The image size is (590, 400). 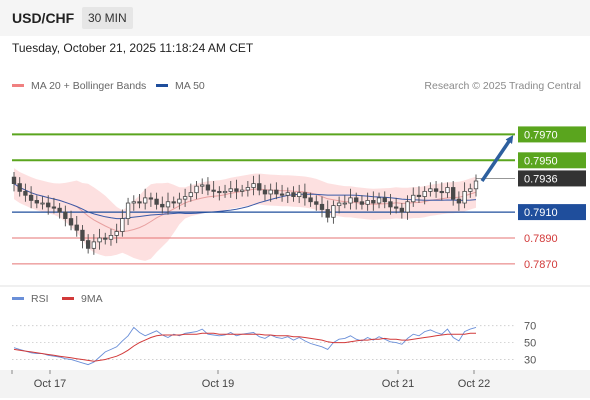 I want to click on legend-ma20: MA 20 + Bollinger Bands, so click(x=79, y=86).